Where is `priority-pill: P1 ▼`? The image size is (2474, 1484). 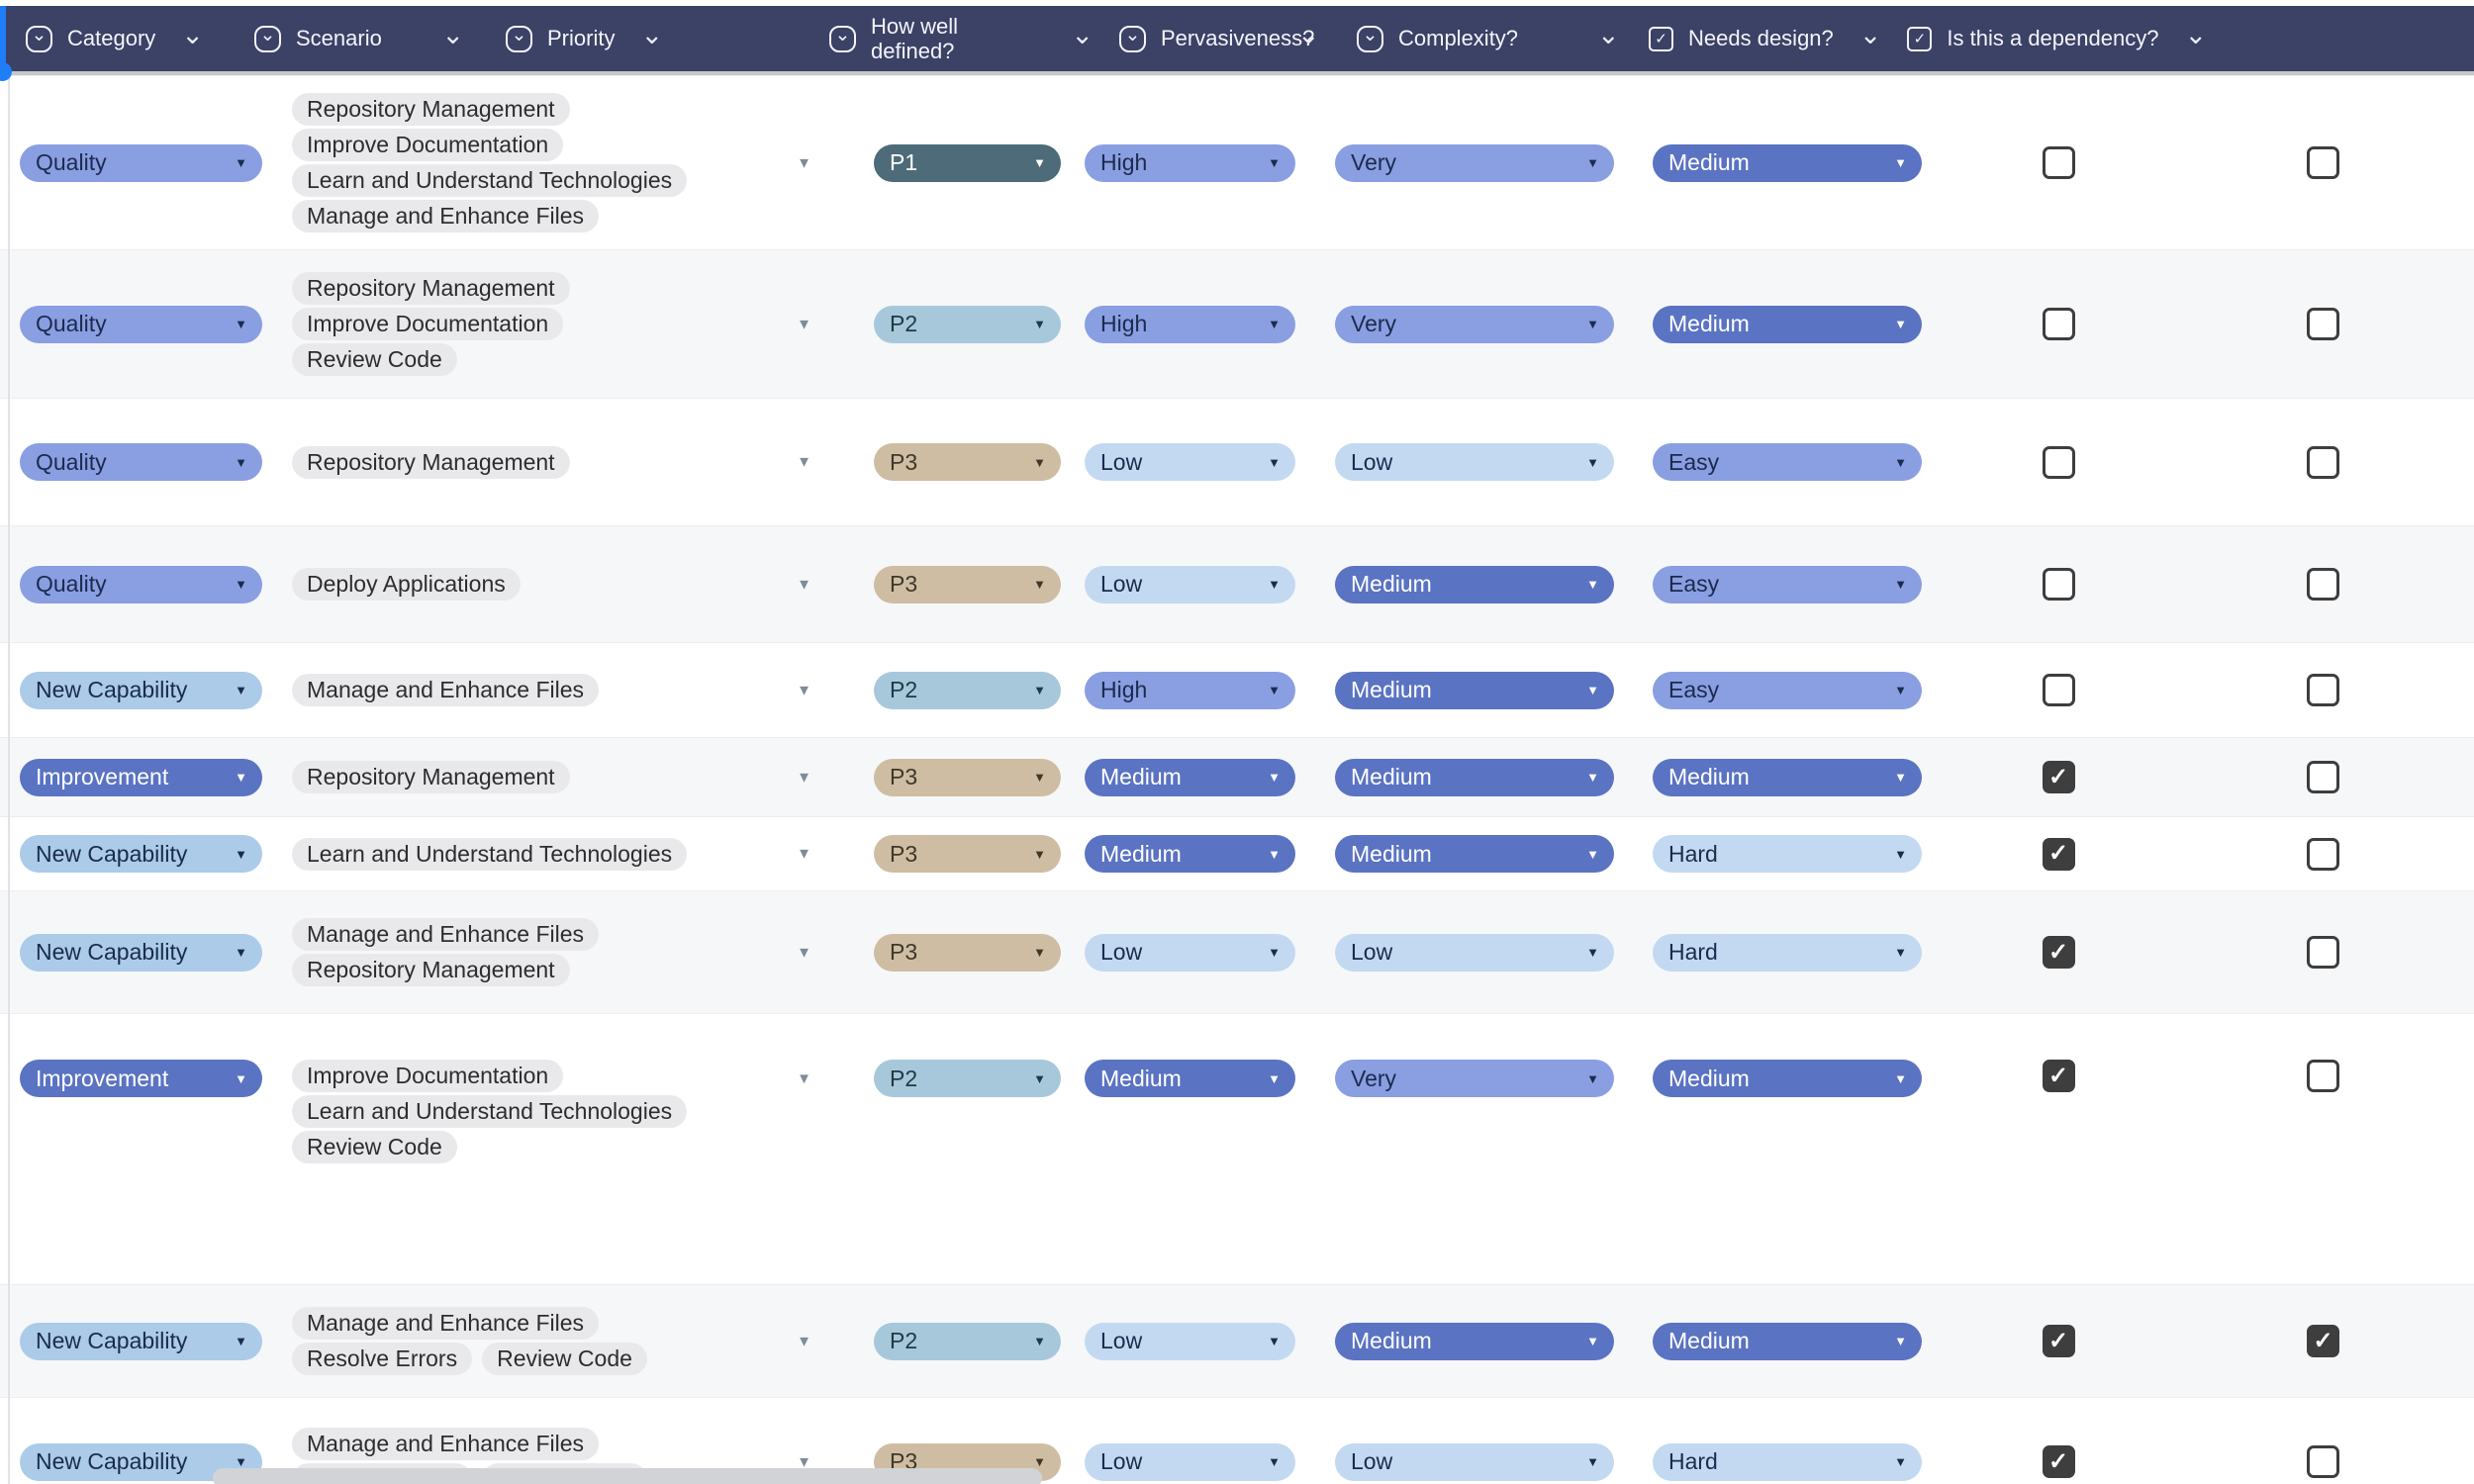 priority-pill: P1 ▼ is located at coordinates (968, 162).